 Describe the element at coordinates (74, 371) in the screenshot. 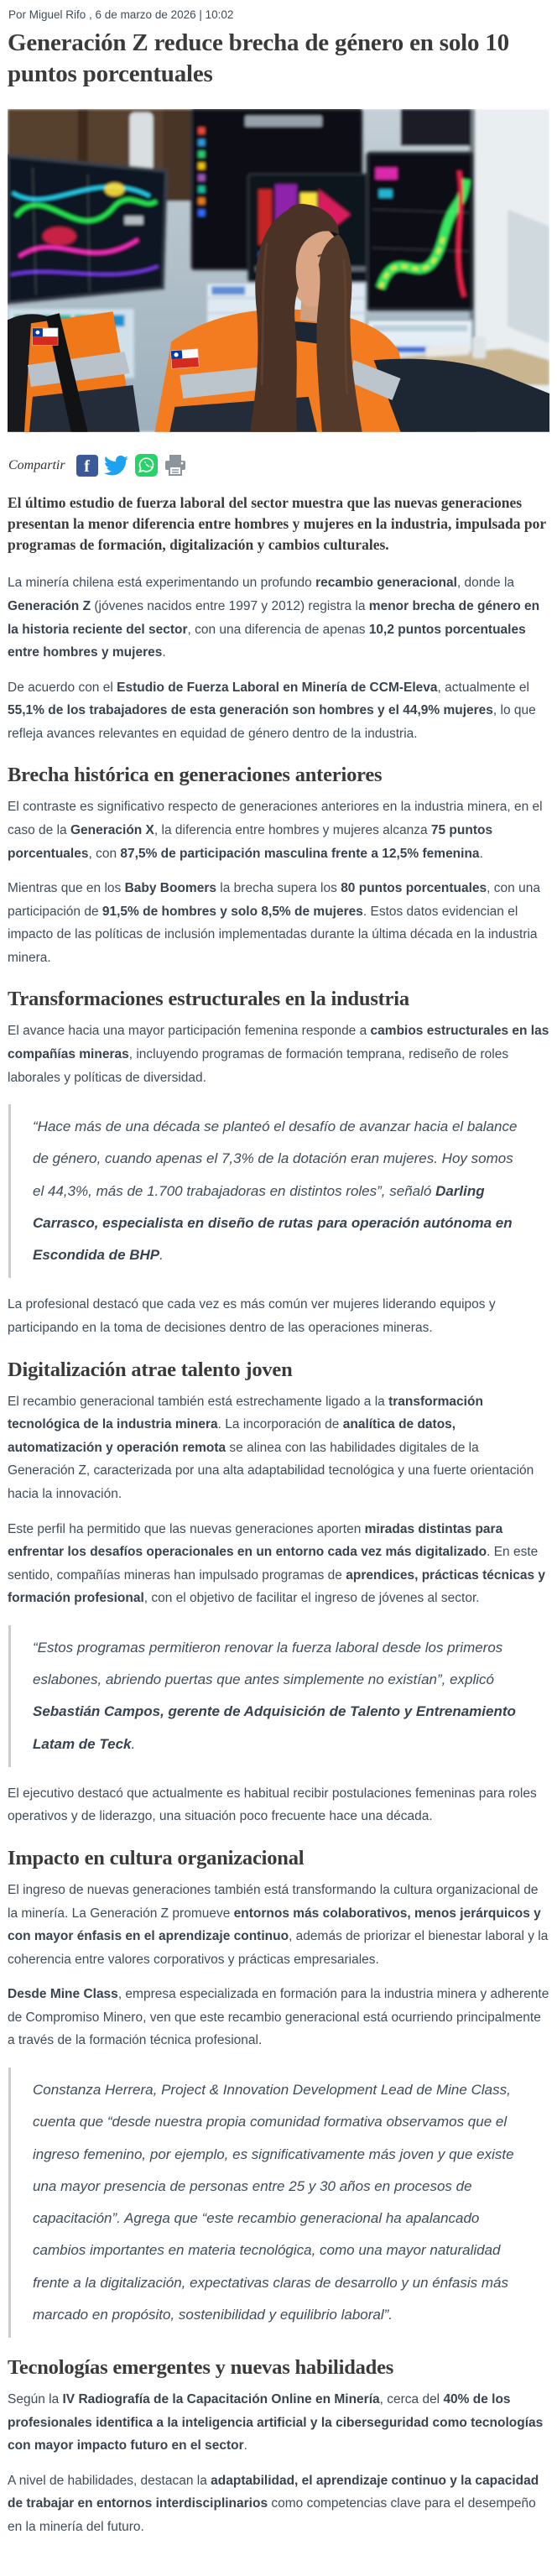

I see `person-left` at that location.